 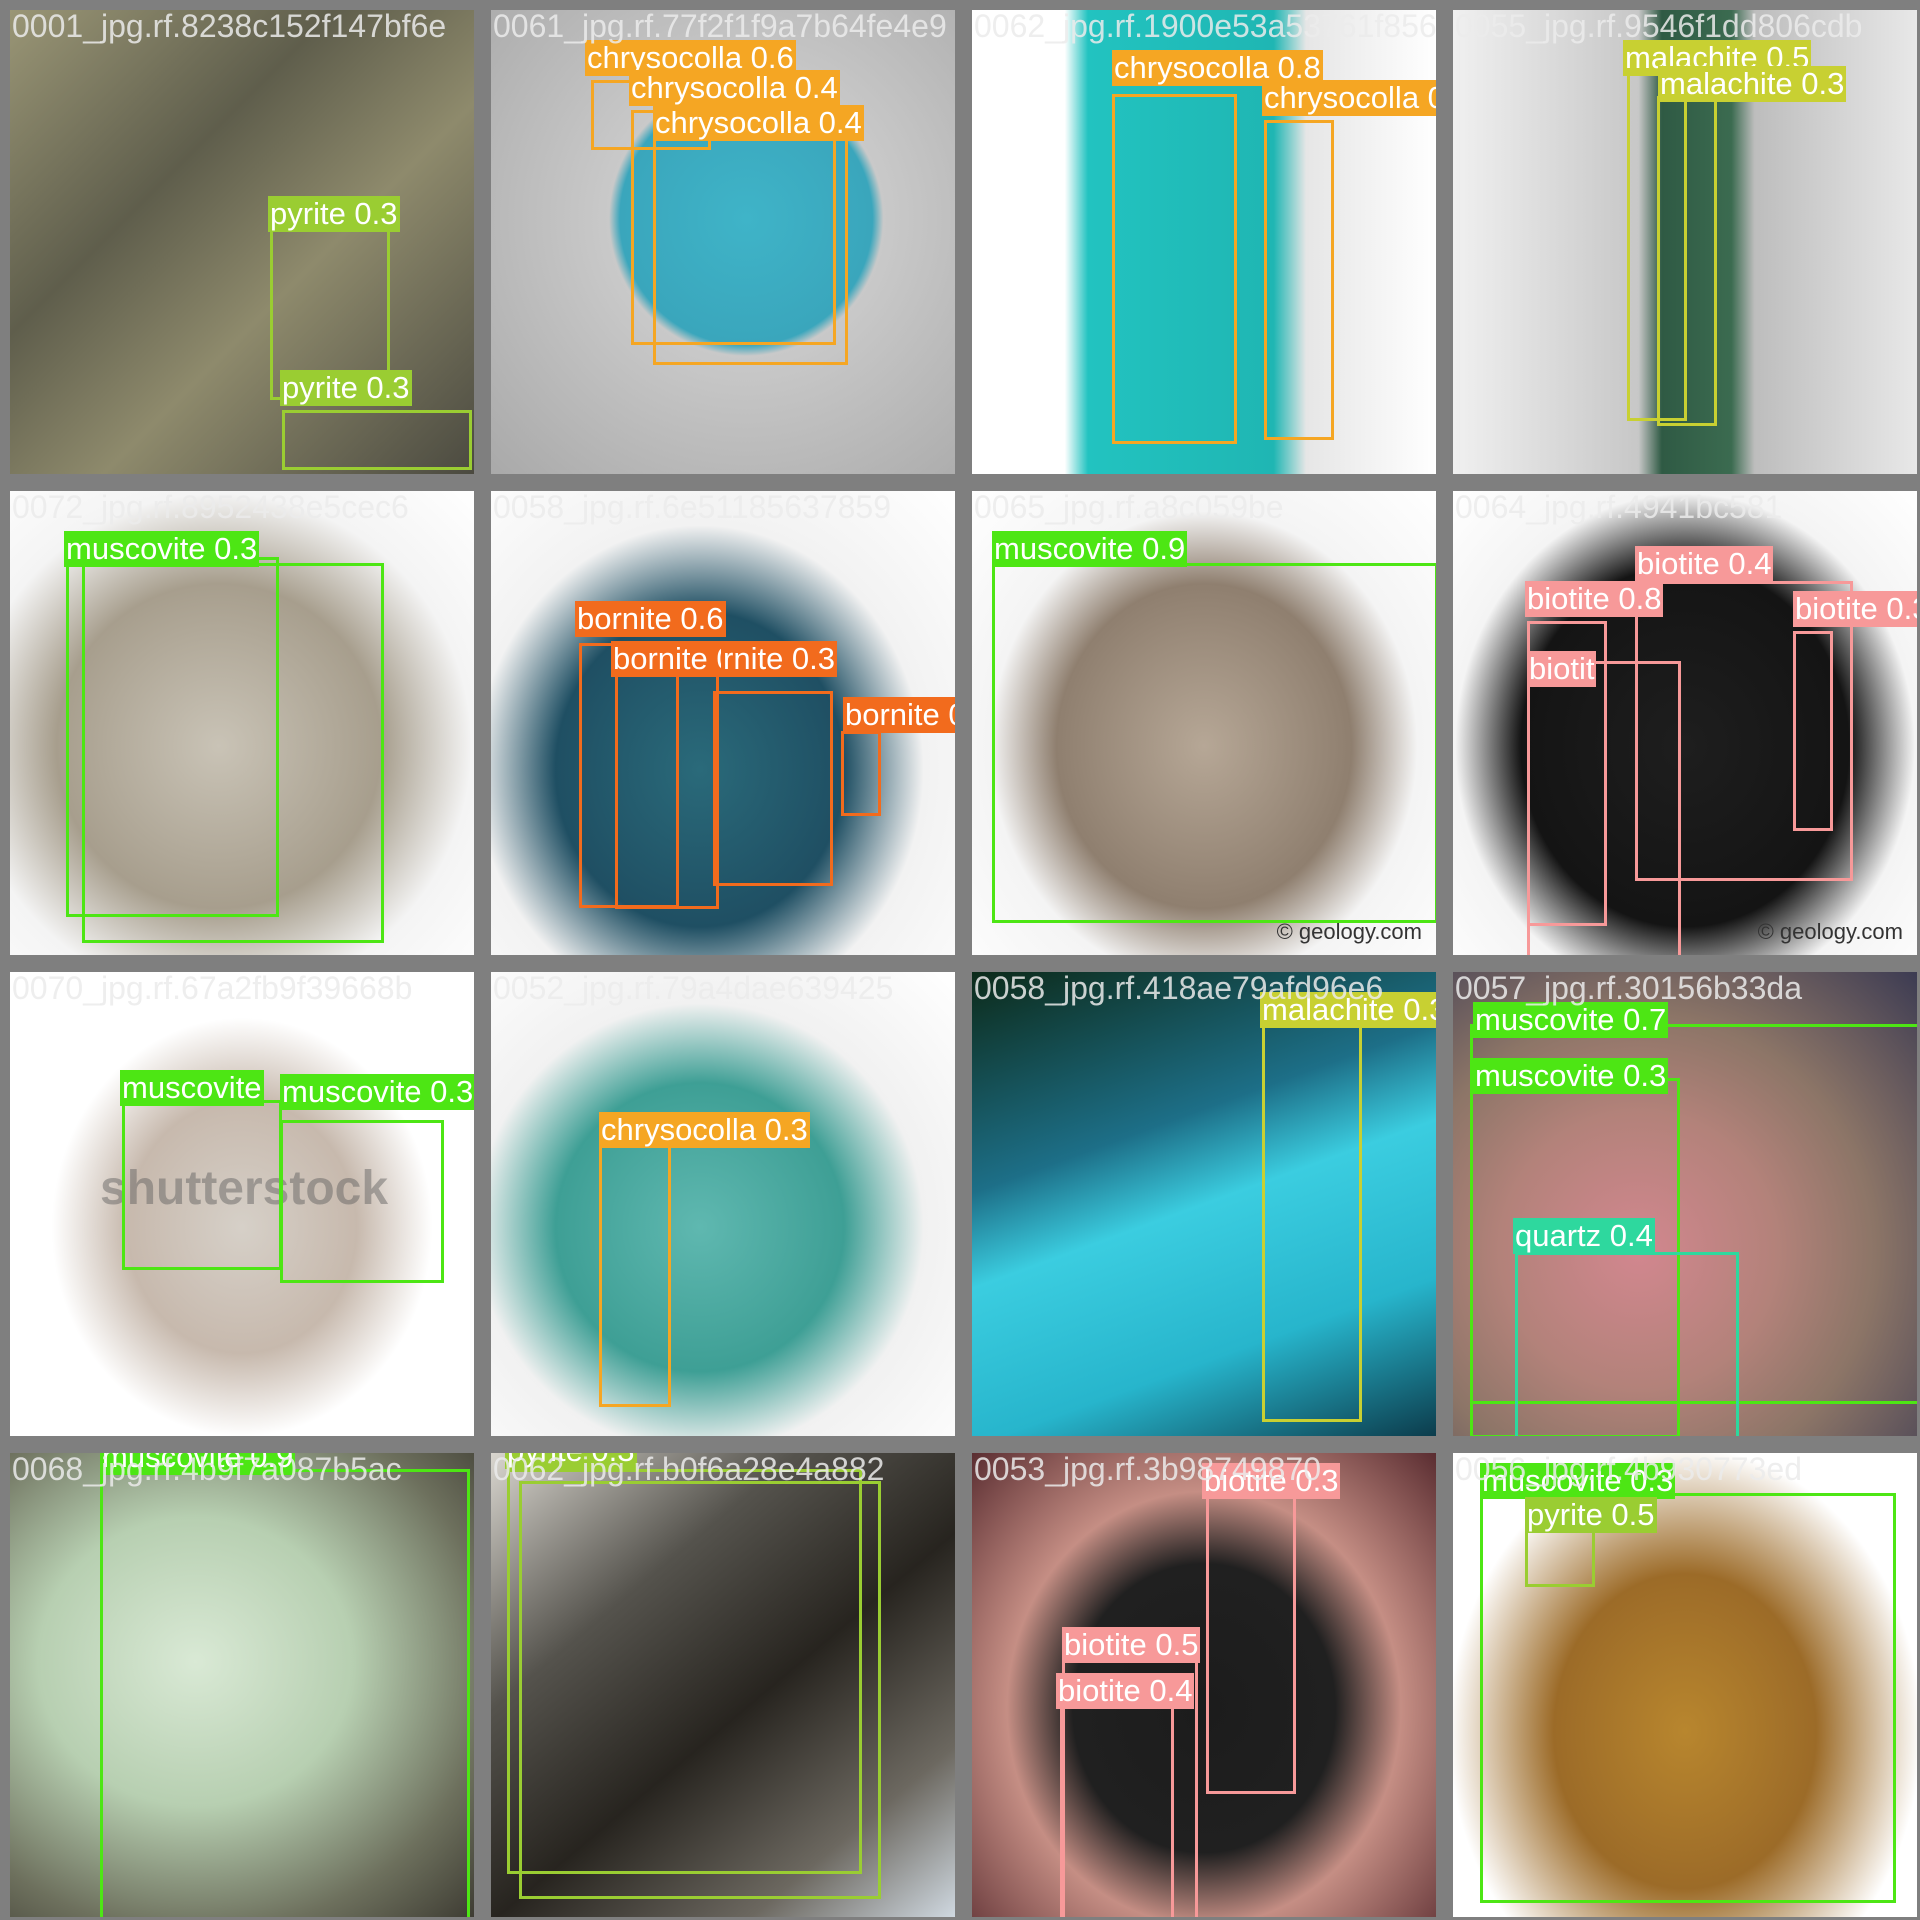 I want to click on detection-label: pyrite 0.5, so click(x=1591, y=1515).